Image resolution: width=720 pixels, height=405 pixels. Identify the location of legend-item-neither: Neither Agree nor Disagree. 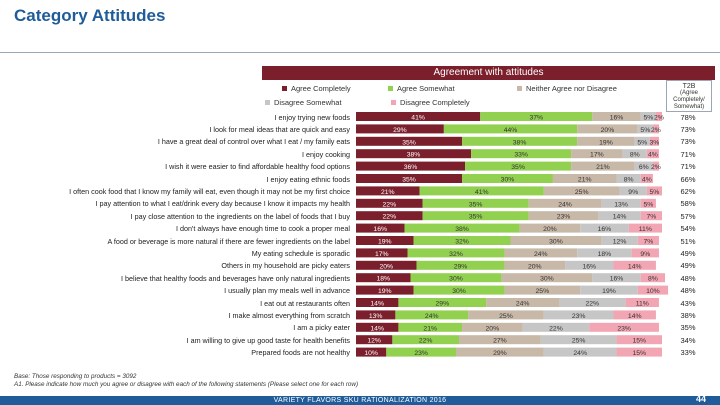
(567, 88).